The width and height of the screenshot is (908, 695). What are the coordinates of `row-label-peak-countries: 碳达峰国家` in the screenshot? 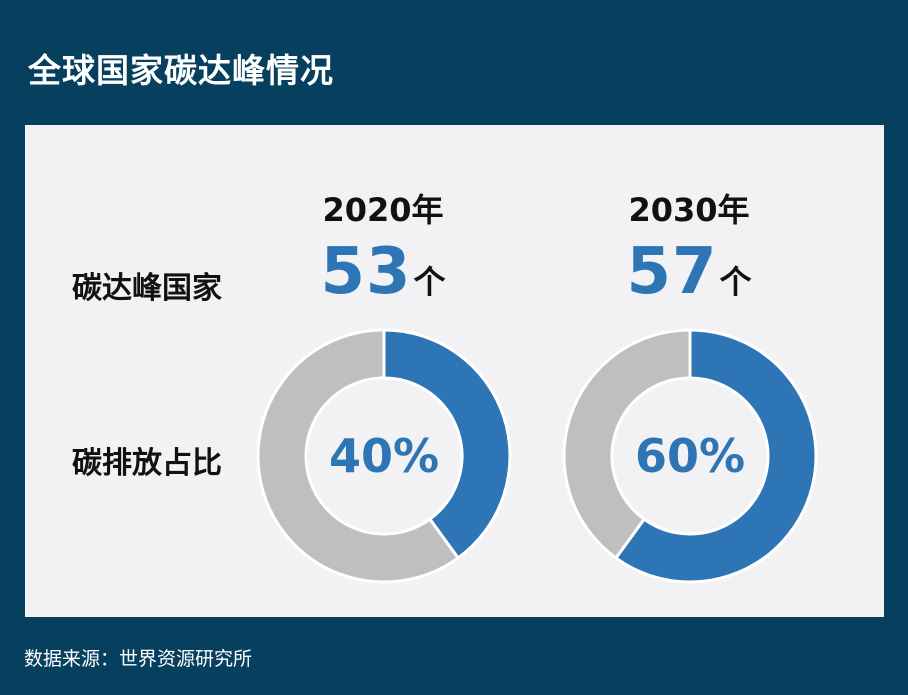 It's located at (147, 288).